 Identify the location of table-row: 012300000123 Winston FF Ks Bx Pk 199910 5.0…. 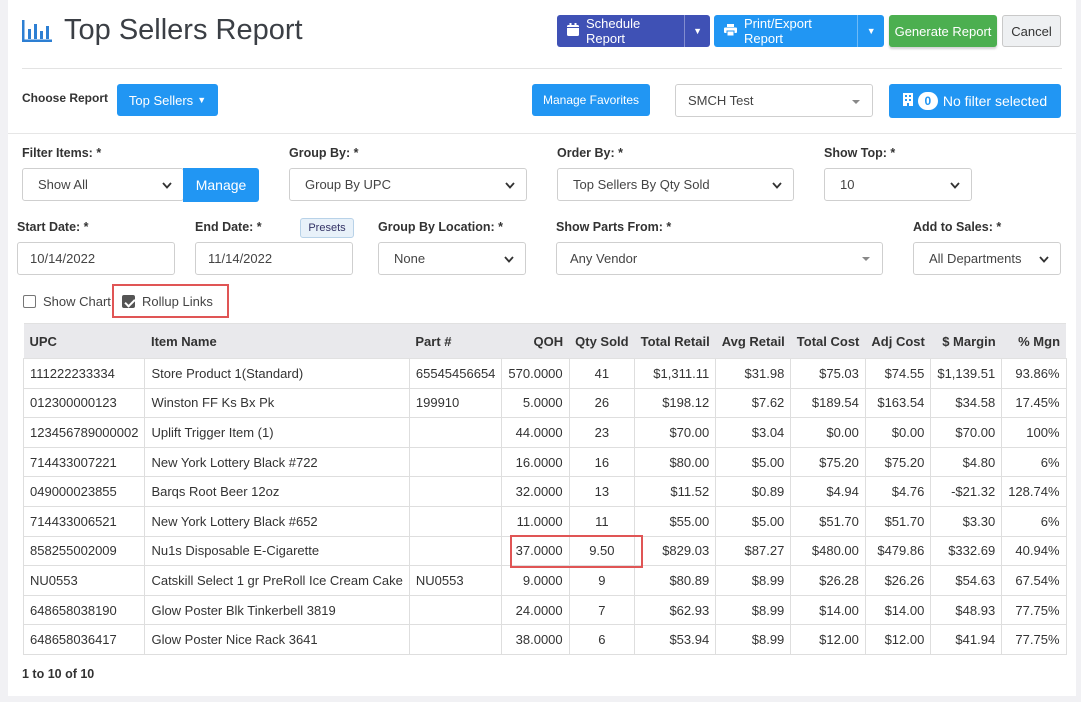
(544, 403).